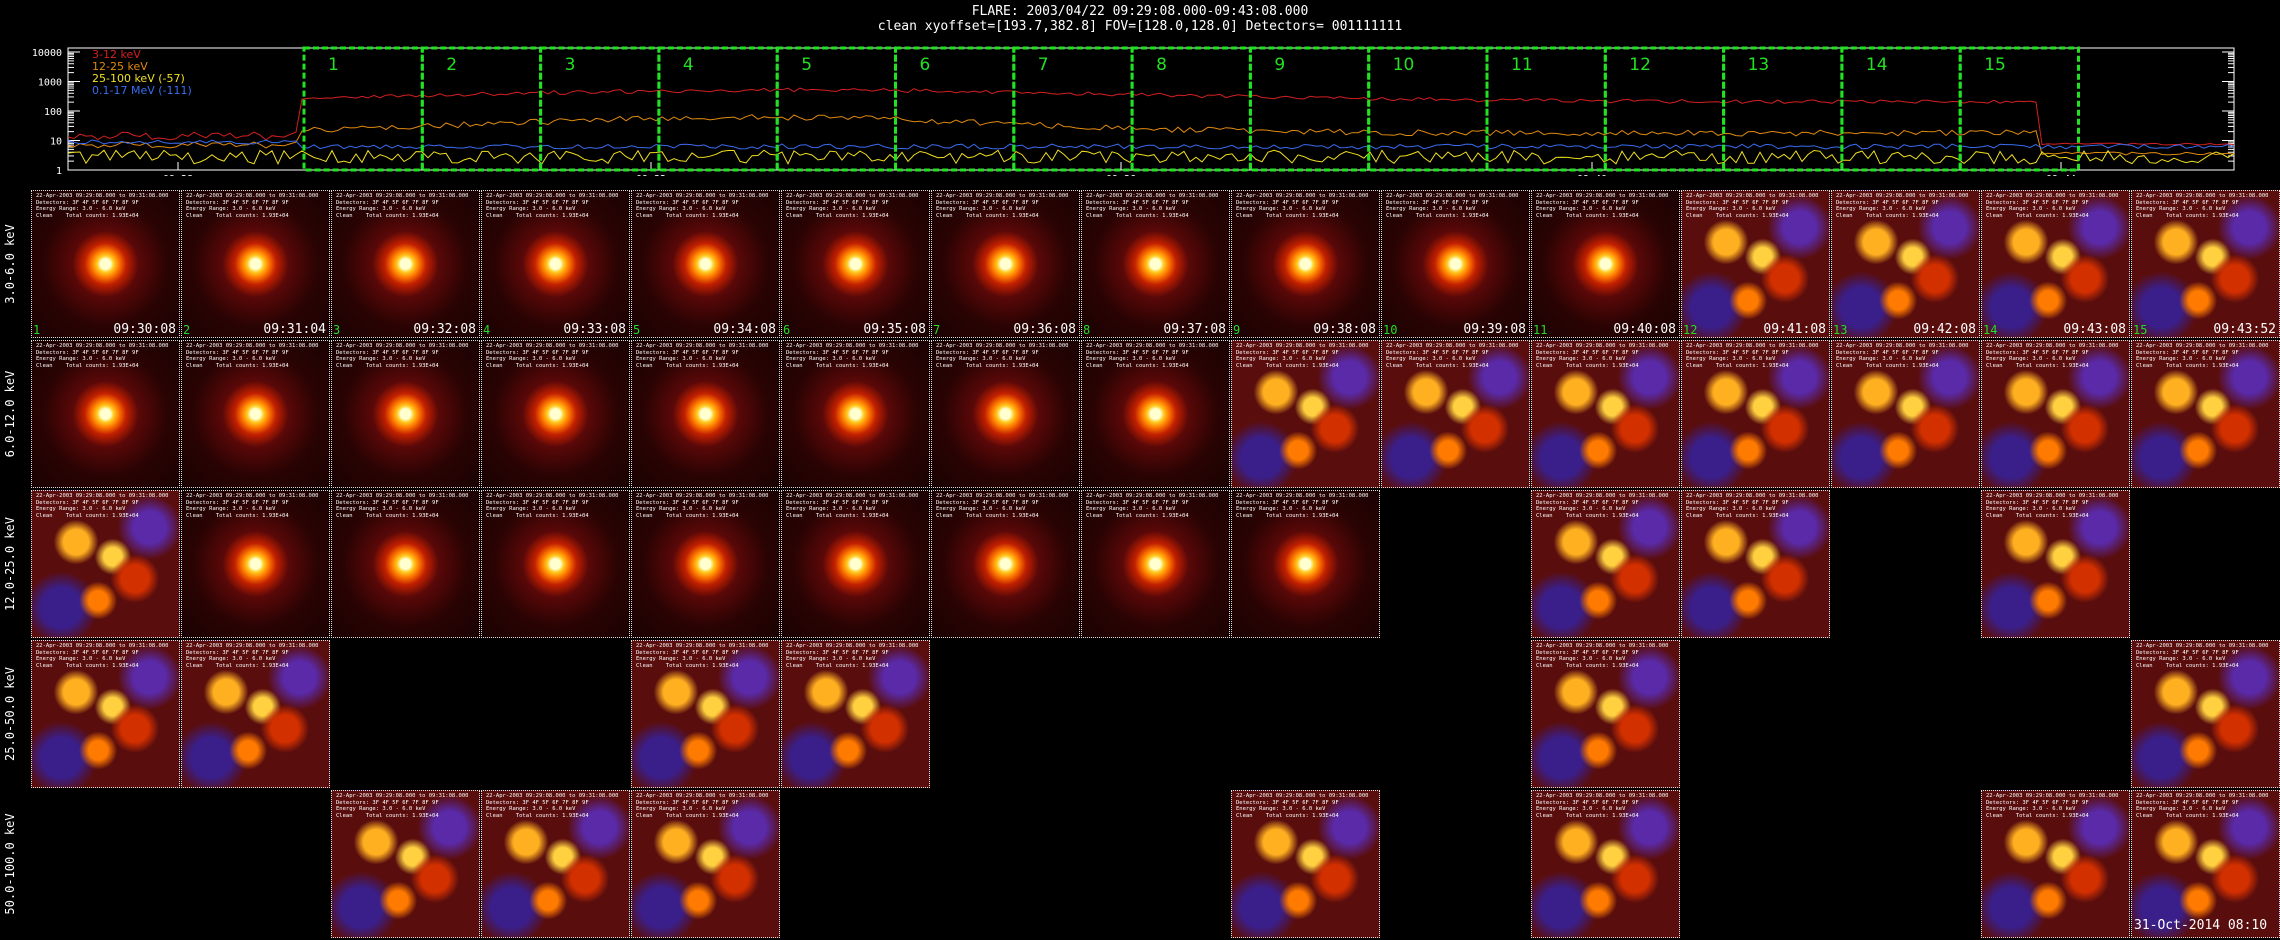 The image size is (2280, 940). I want to click on panel-interval-number: 4, so click(487, 330).